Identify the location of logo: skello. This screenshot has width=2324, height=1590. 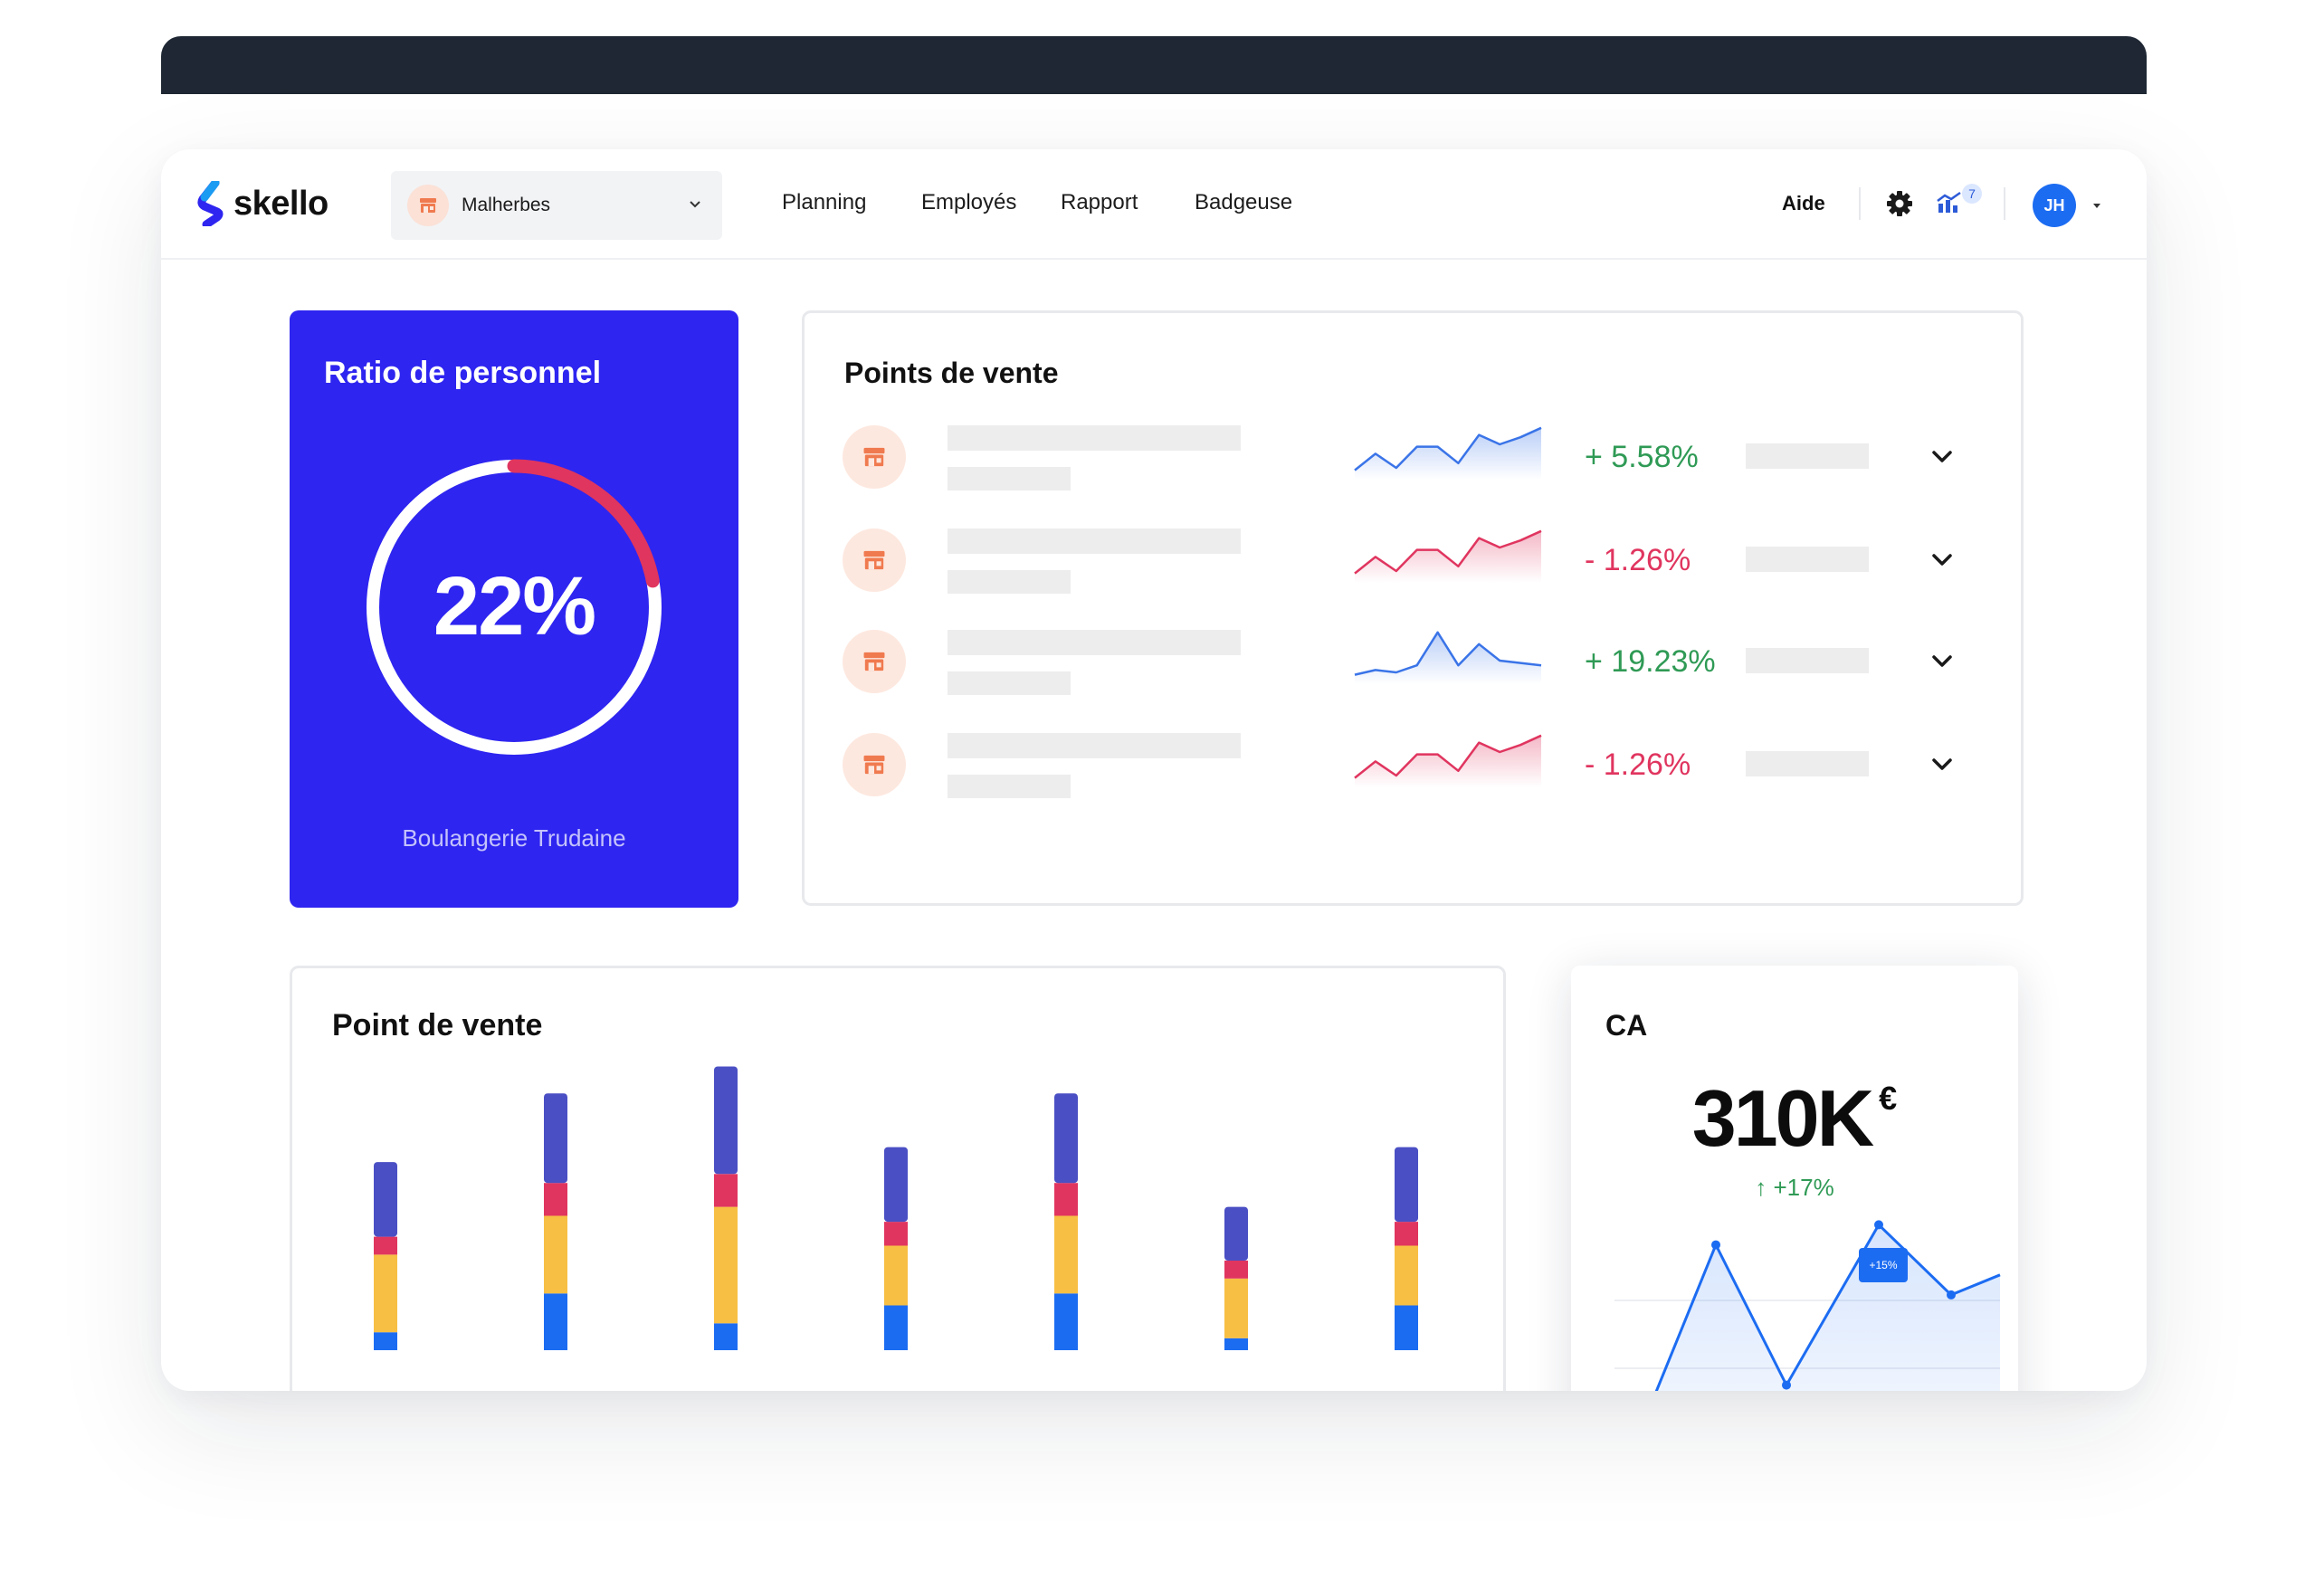
(263, 204).